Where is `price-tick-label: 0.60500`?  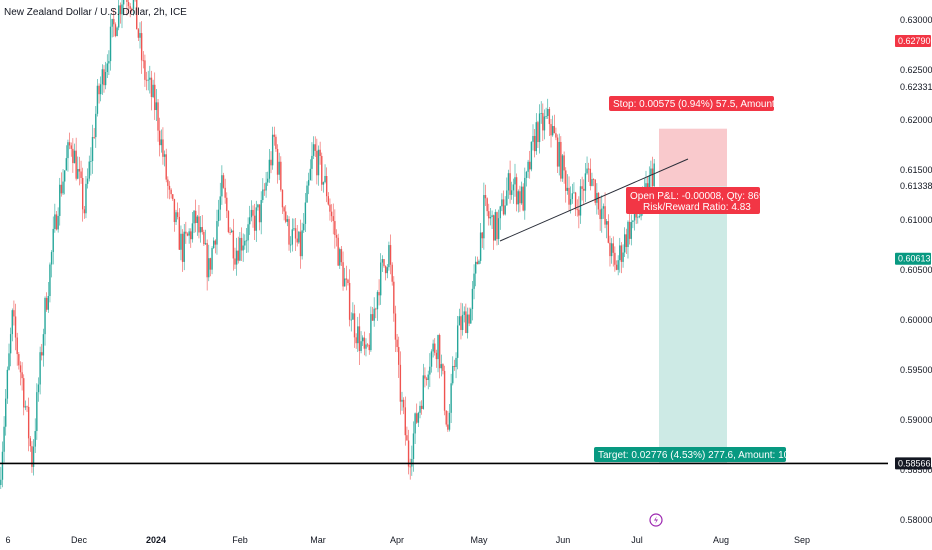
price-tick-label: 0.60500 is located at coordinates (916, 270).